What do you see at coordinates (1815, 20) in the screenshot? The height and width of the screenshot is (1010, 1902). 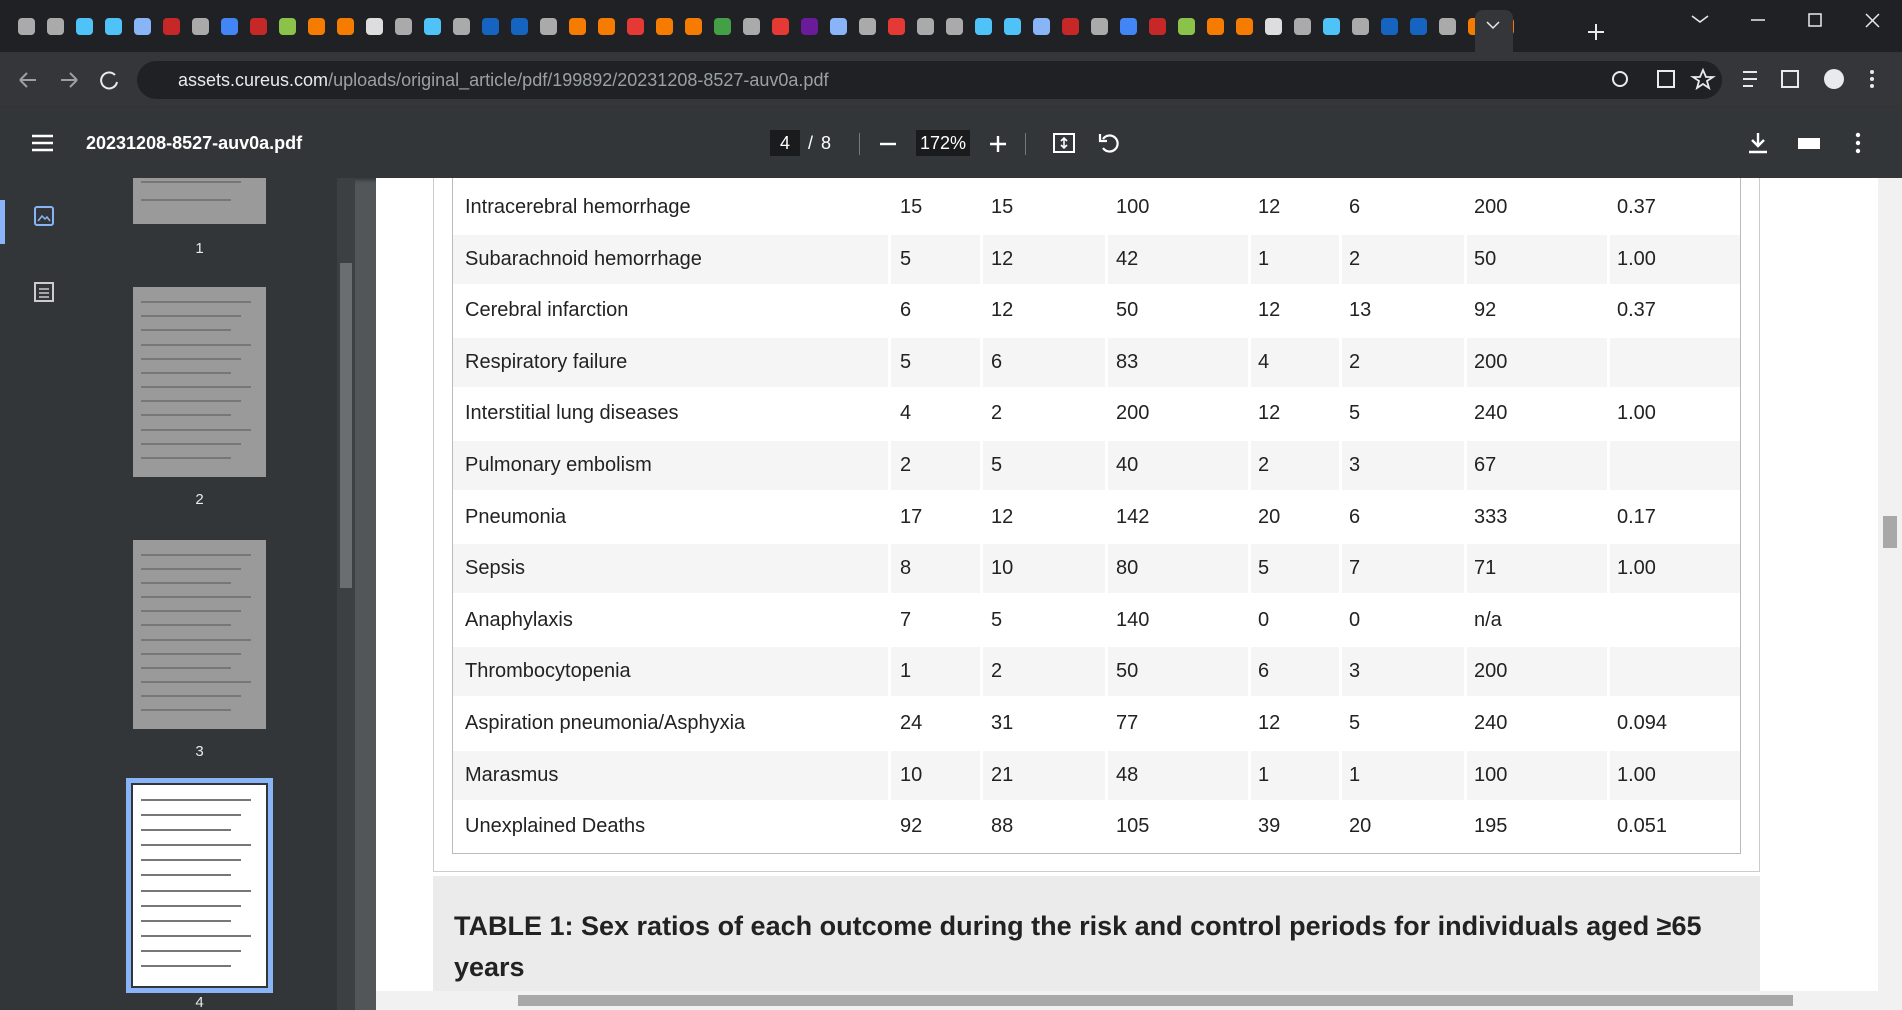 I see `maximize` at bounding box center [1815, 20].